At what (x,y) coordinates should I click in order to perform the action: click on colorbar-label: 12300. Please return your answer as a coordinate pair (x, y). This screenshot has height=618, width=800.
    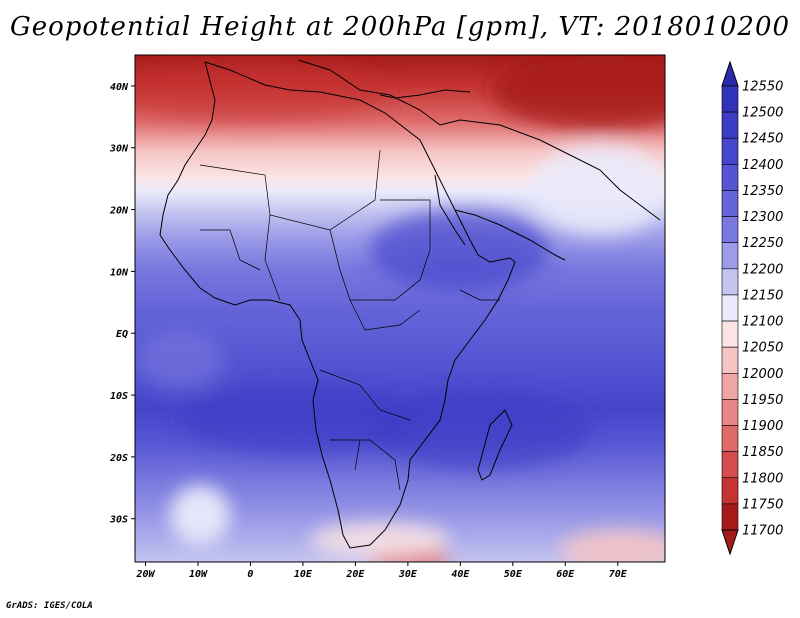
    Looking at the image, I should click on (762, 217).